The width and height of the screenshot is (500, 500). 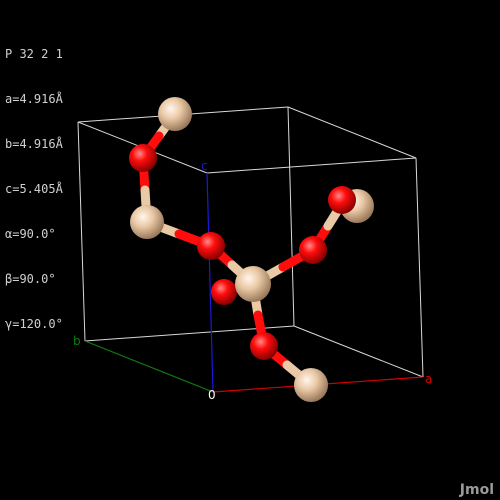 What do you see at coordinates (34, 324) in the screenshot?
I see `cell-gamma-text: γ=120.0°` at bounding box center [34, 324].